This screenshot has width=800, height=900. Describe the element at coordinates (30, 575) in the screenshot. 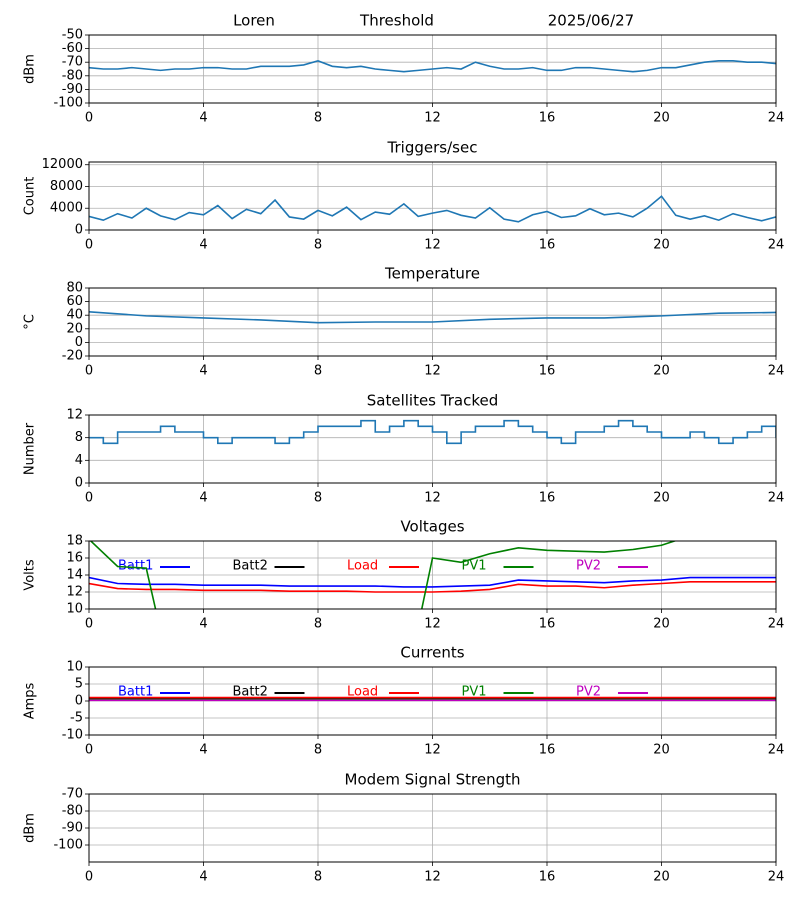

I see `y-axis-label: Volts` at that location.